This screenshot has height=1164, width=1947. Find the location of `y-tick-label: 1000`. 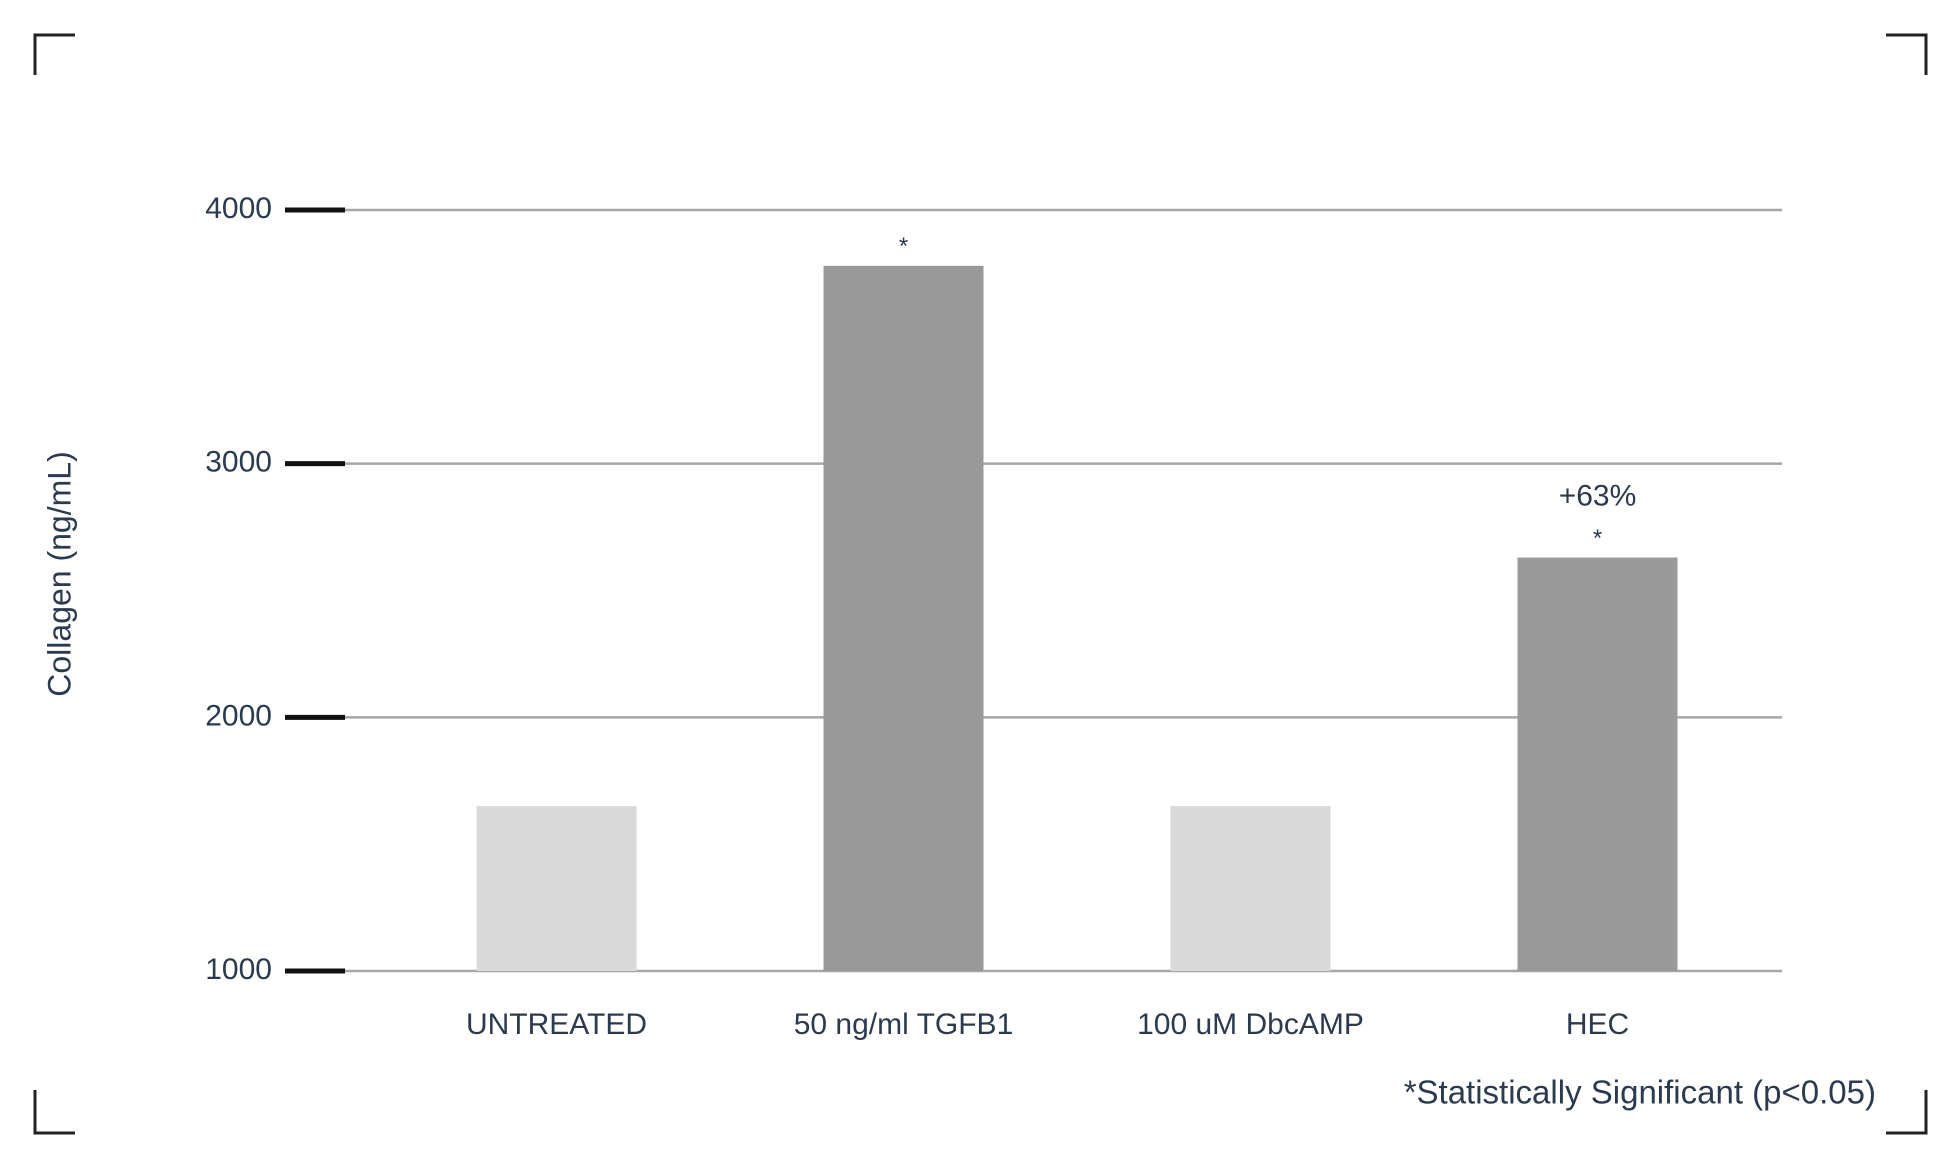

y-tick-label: 1000 is located at coordinates (238, 969).